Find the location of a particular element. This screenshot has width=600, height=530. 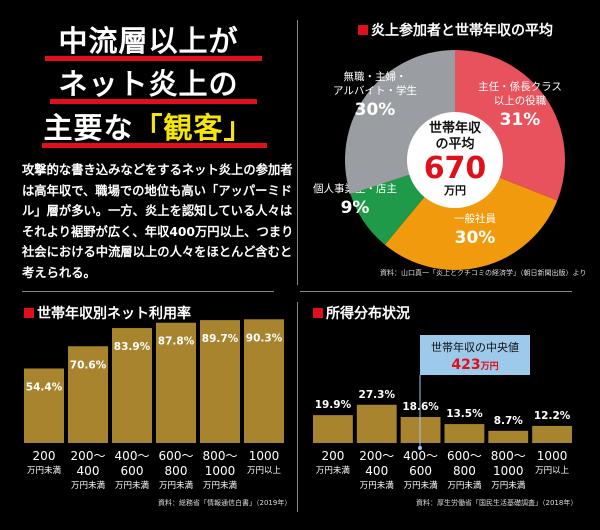

bar-value-label: 54.4% is located at coordinates (44, 387).